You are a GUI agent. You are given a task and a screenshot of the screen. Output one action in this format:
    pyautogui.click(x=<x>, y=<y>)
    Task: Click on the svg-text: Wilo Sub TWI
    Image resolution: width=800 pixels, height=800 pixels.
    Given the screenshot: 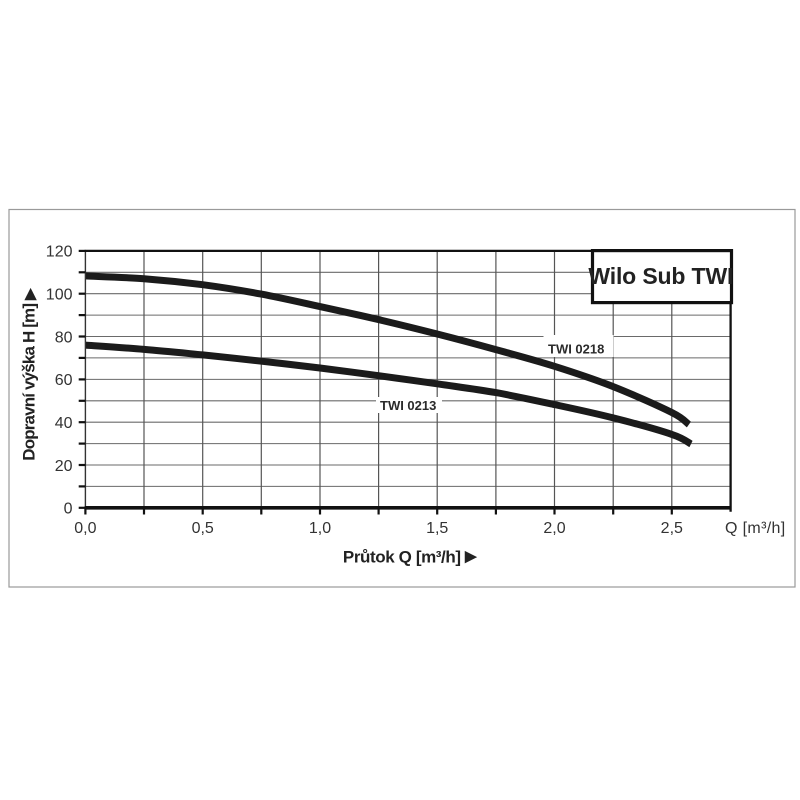 What is the action you would take?
    pyautogui.click(x=660, y=276)
    